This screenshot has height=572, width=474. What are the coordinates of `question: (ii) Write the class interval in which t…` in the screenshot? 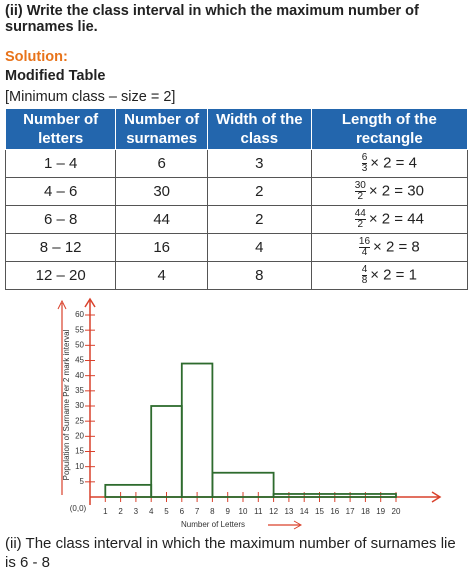 It's located at (212, 19).